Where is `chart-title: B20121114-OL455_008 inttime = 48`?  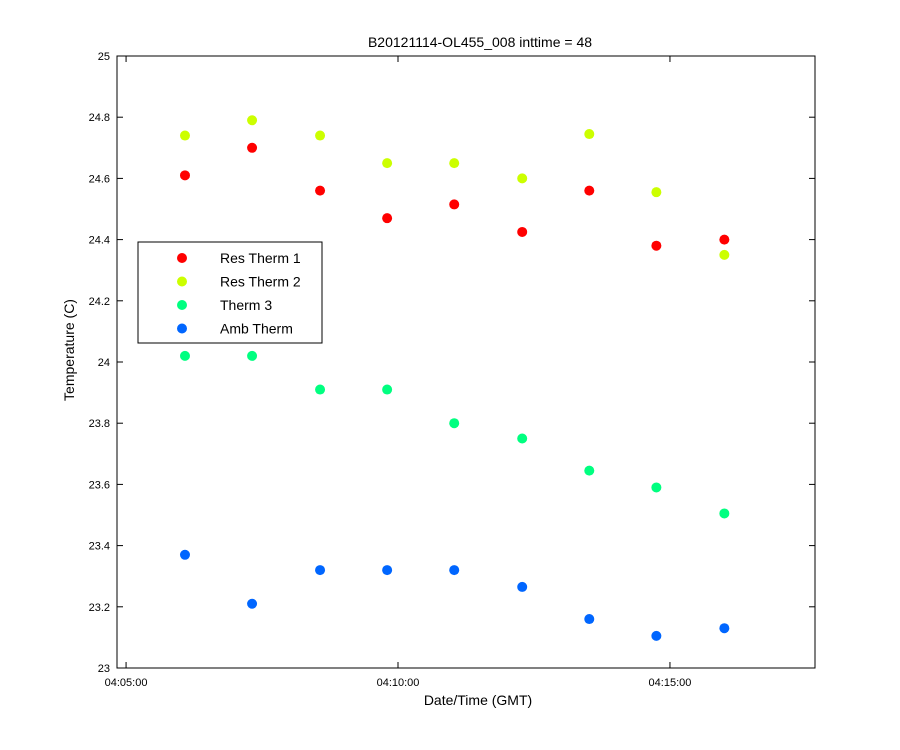
chart-title: B20121114-OL455_008 inttime = 48 is located at coordinates (480, 42).